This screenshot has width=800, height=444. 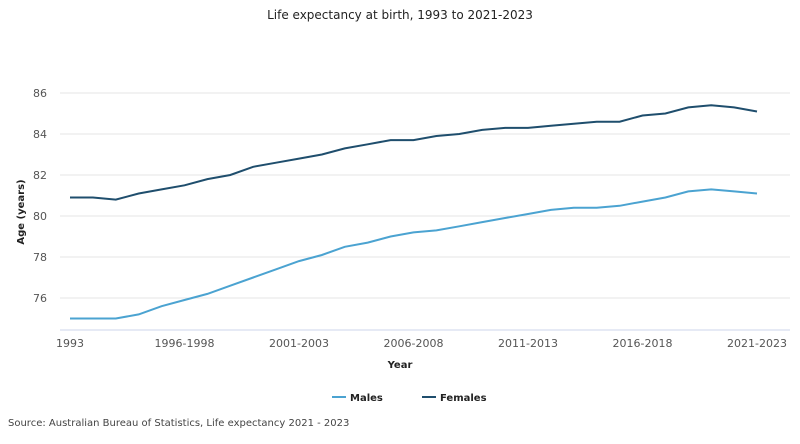 What do you see at coordinates (414, 343) in the screenshot?
I see `x-tick-label: 2006-2008` at bounding box center [414, 343].